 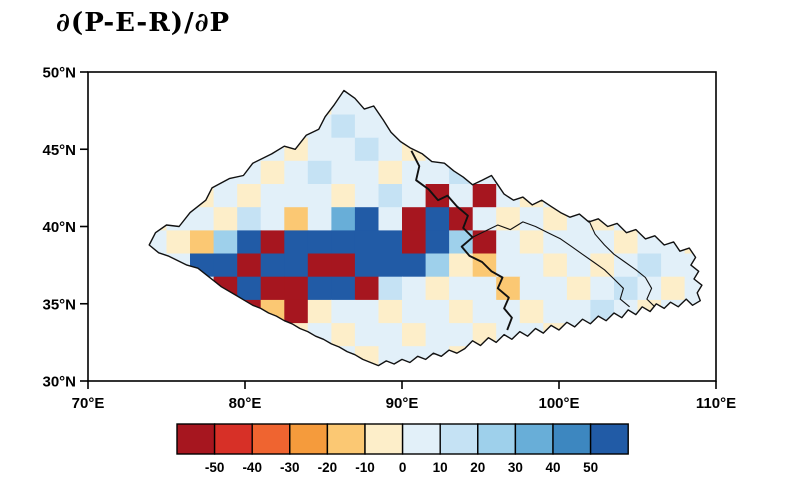 I want to click on colorbar-tick-label: 10, so click(x=440, y=467).